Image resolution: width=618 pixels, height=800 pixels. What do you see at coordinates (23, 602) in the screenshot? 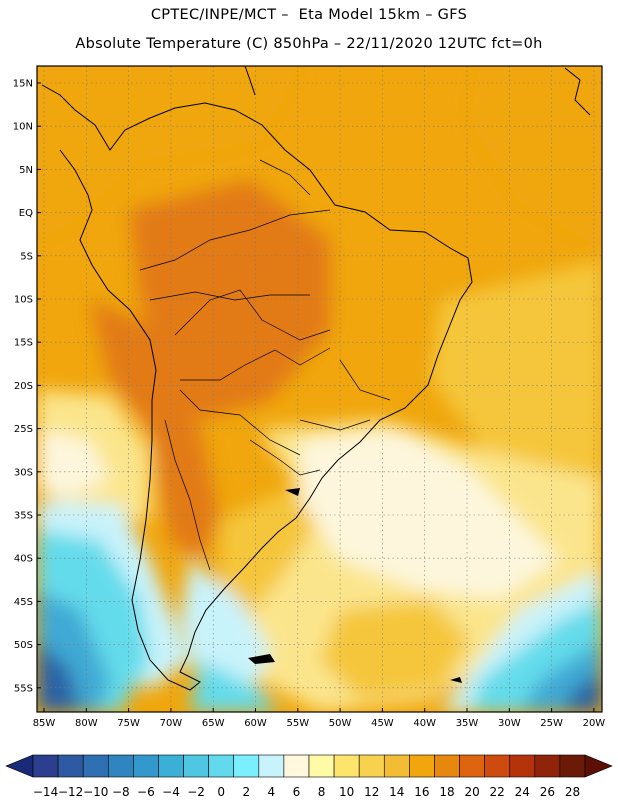
I see `lat-label: 45S` at bounding box center [23, 602].